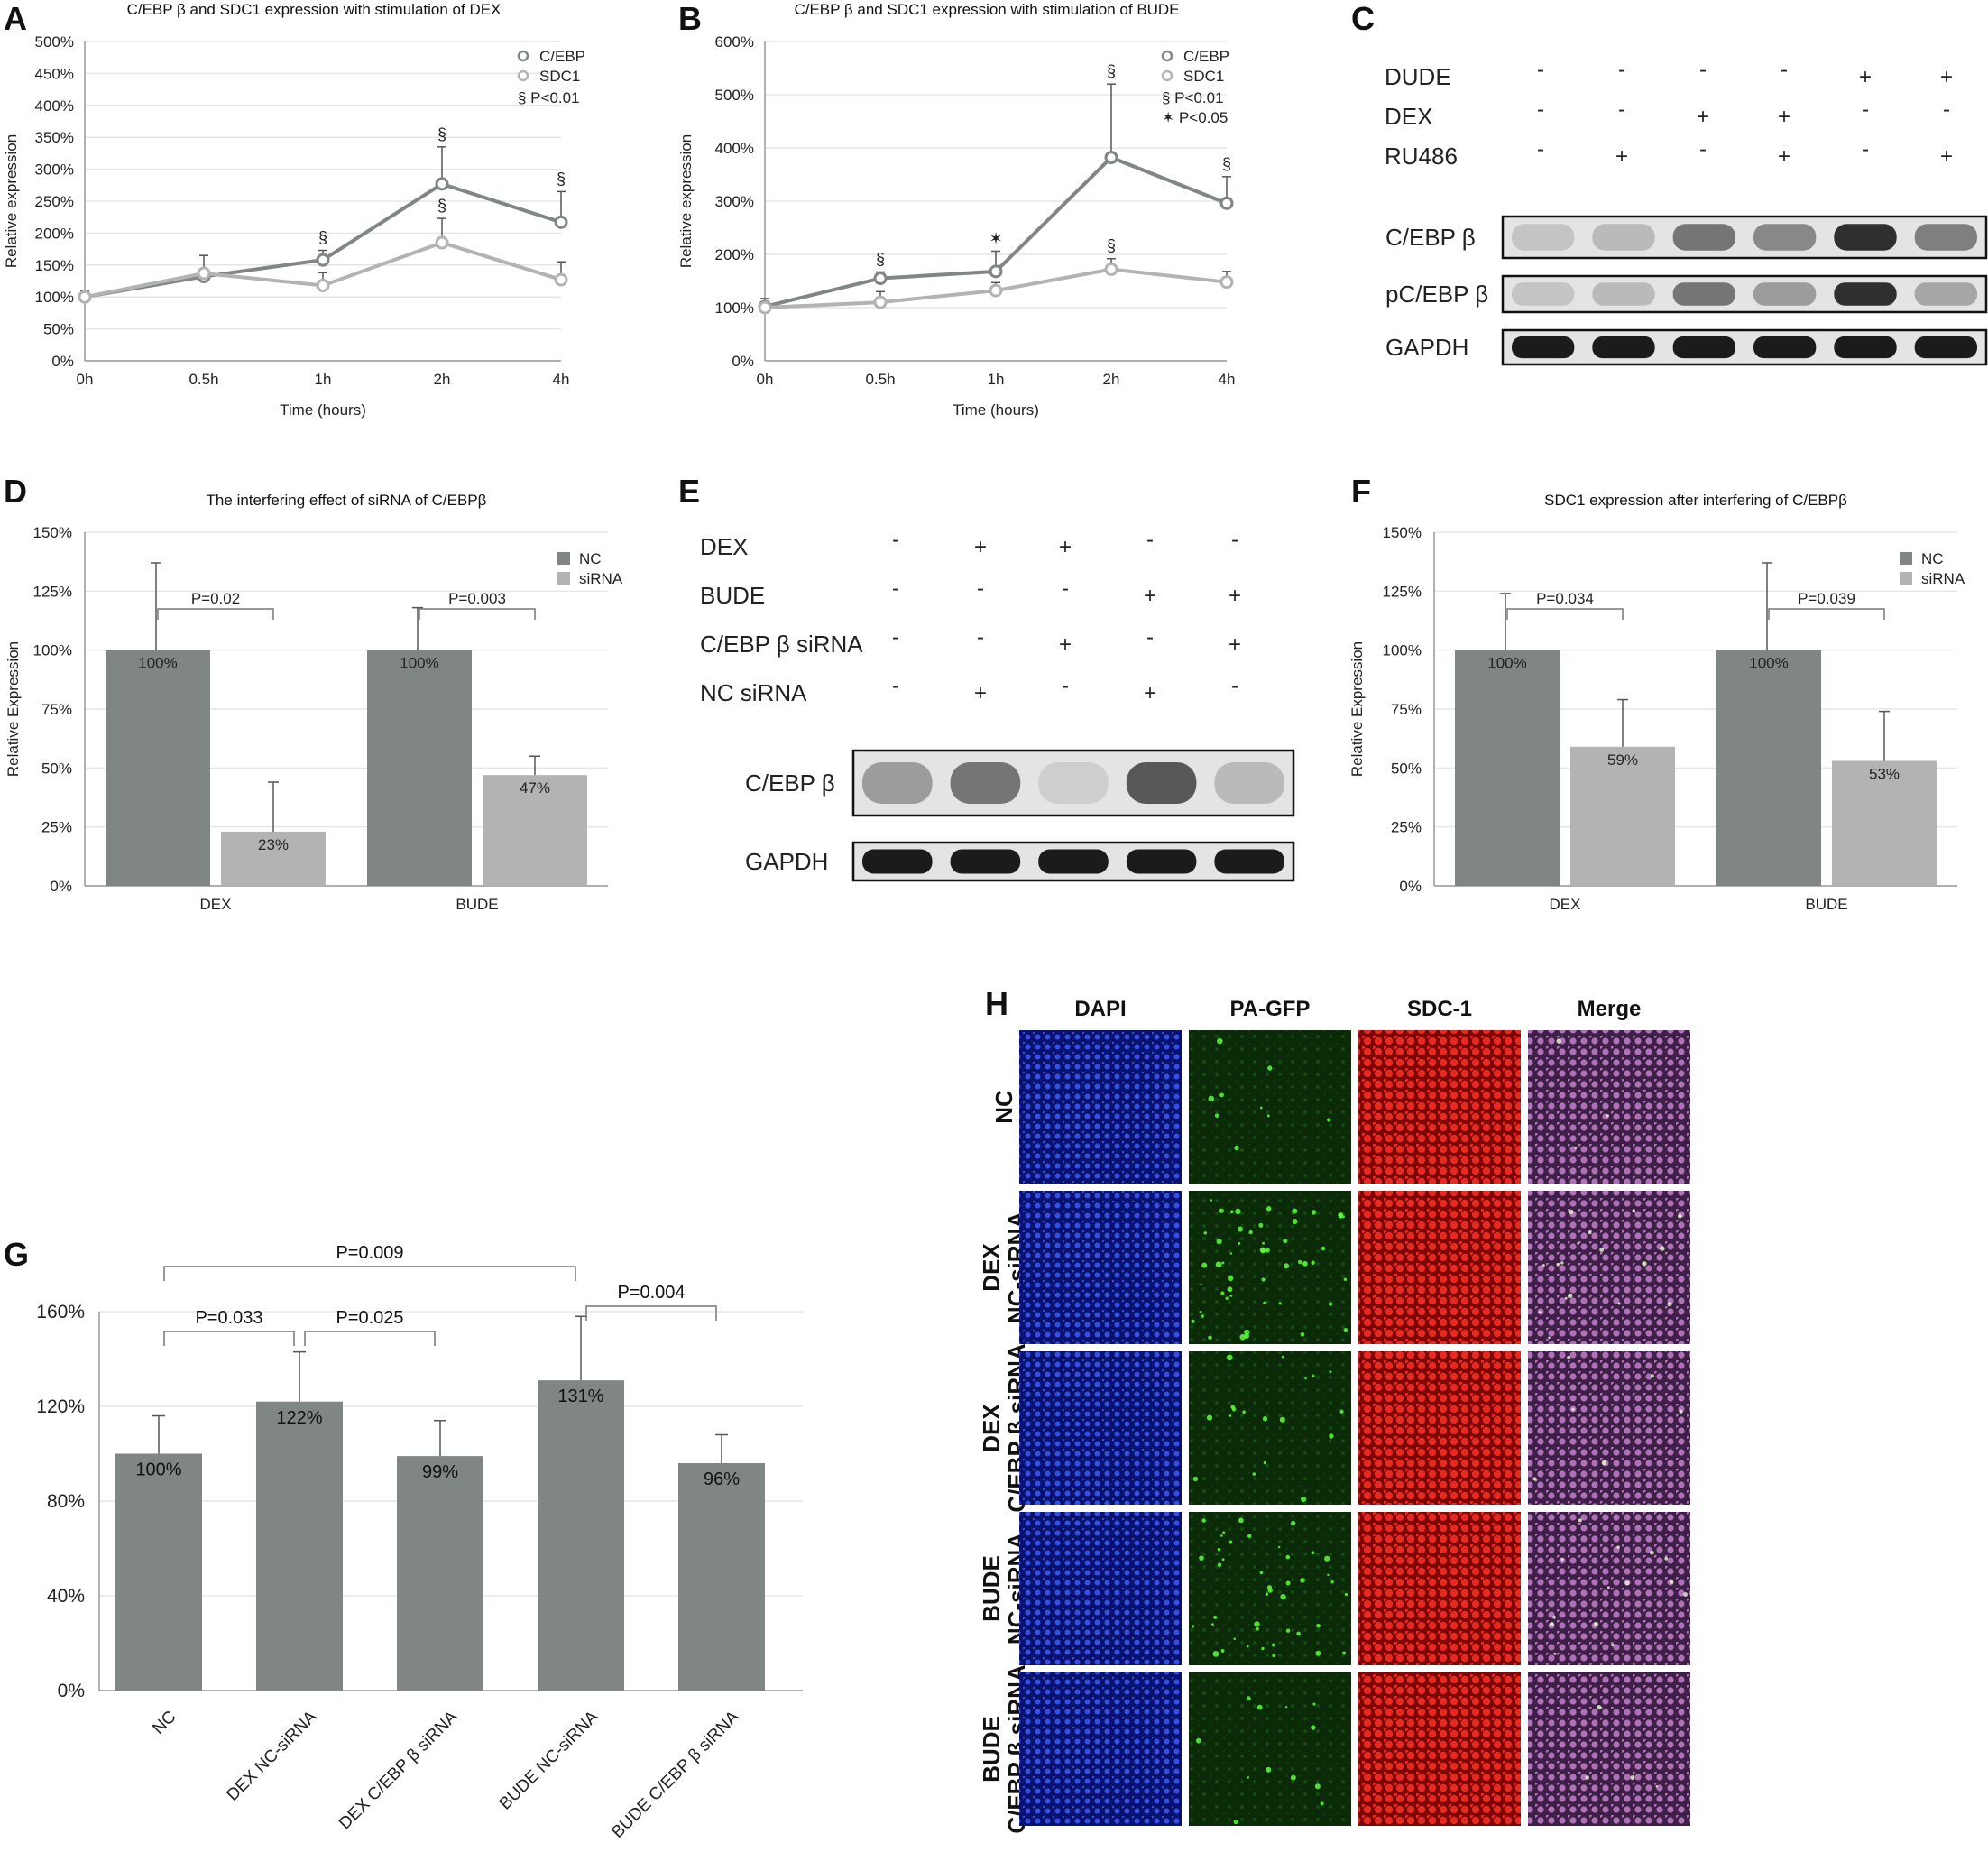 This screenshot has height=1852, width=1988. What do you see at coordinates (535, 788) in the screenshot?
I see `bar-value-label: 47%` at bounding box center [535, 788].